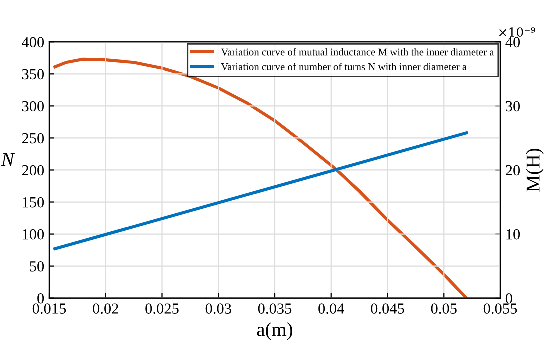 This screenshot has height=351, width=550. What do you see at coordinates (33, 106) in the screenshot?
I see `y-tick-label: 300` at bounding box center [33, 106].